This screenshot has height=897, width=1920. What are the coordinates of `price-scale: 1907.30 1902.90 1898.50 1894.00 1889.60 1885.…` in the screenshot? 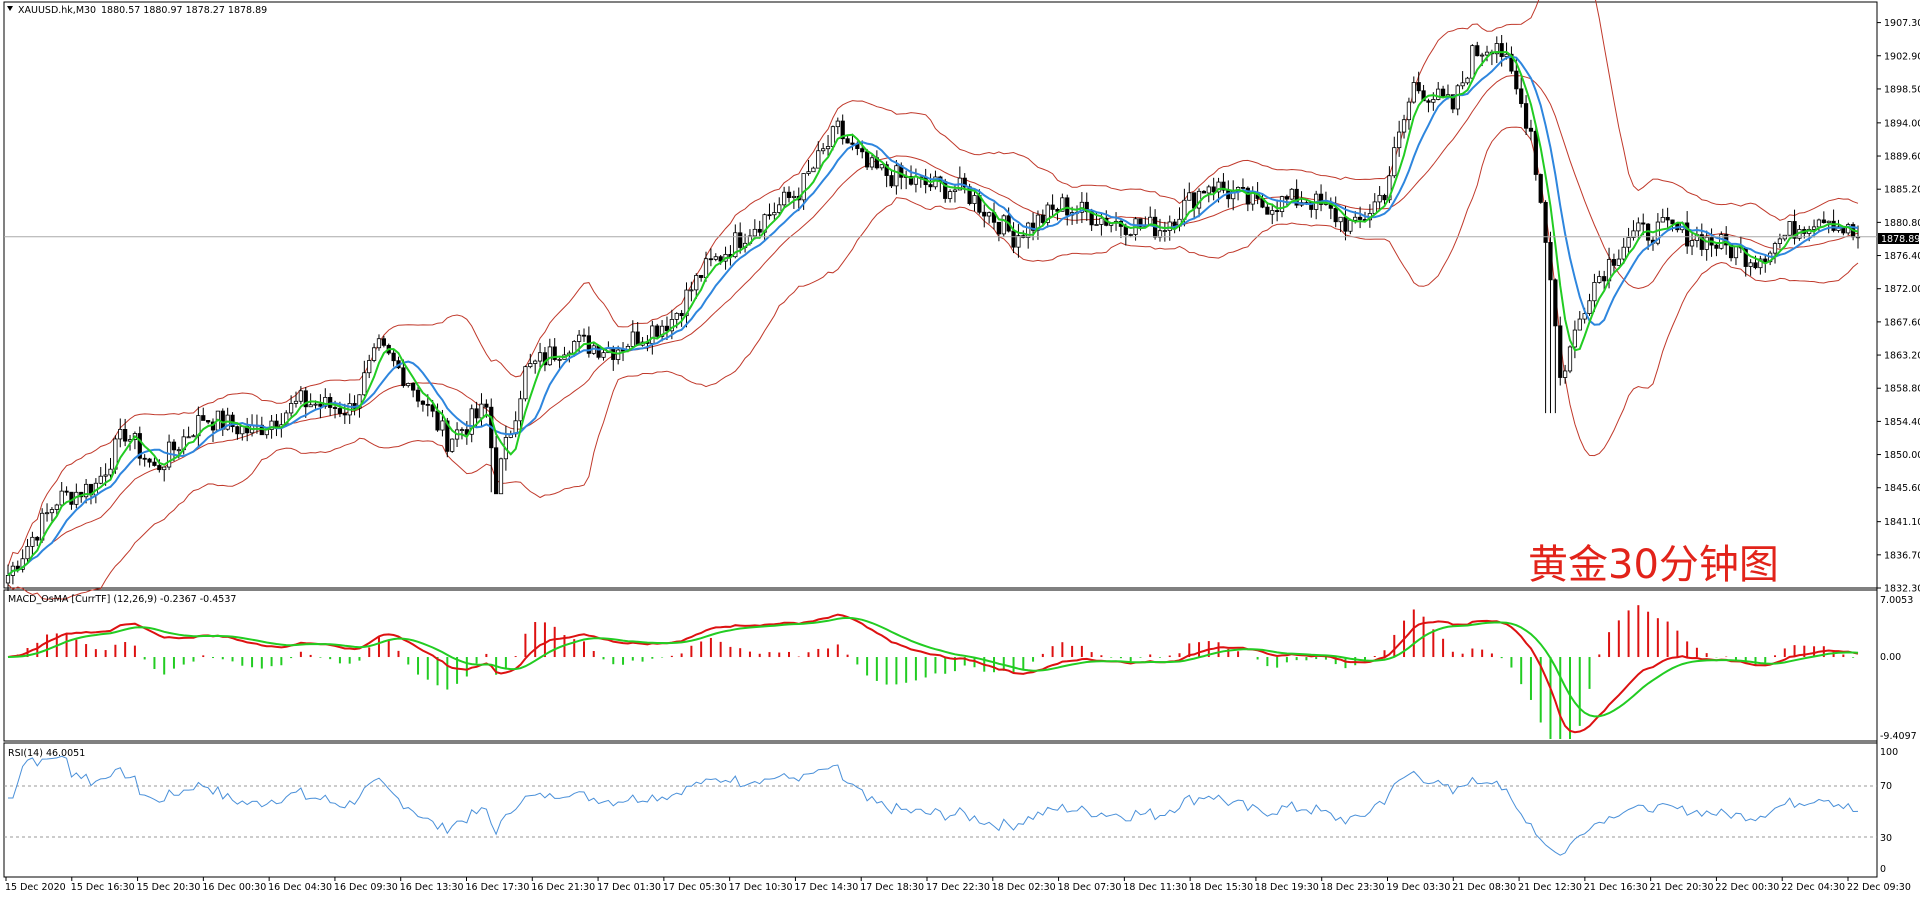 It's located at (1898, 306).